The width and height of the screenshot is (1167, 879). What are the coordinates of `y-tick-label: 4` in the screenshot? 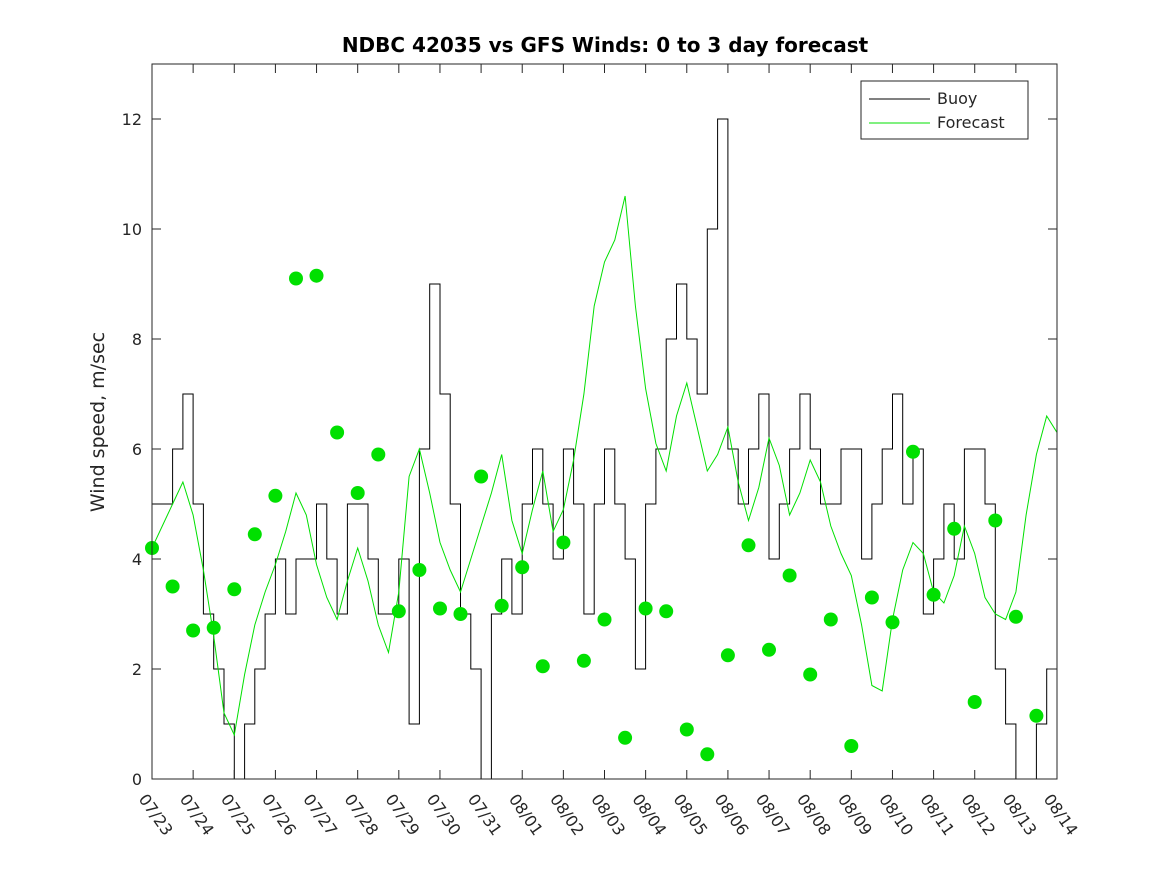 It's located at (137, 559).